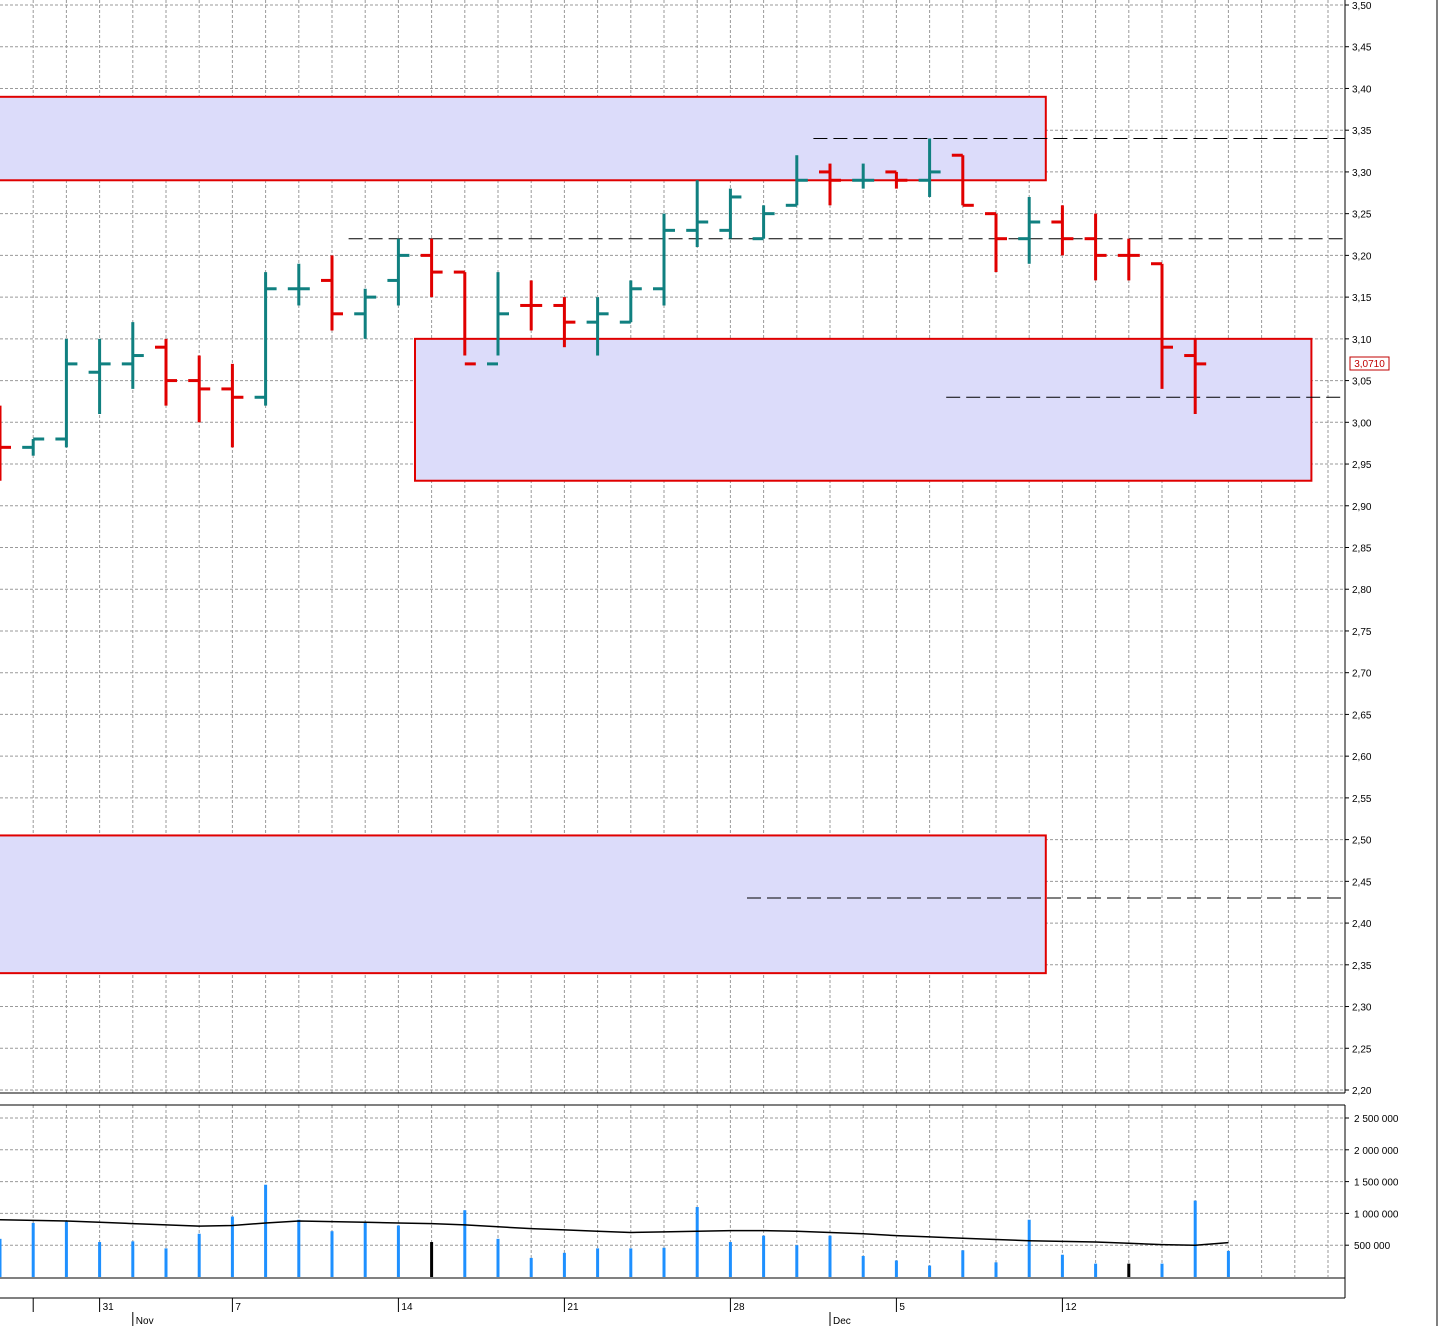 The width and height of the screenshot is (1442, 1326). Describe the element at coordinates (109, 1307) in the screenshot. I see `day-tick-label: 31` at that location.